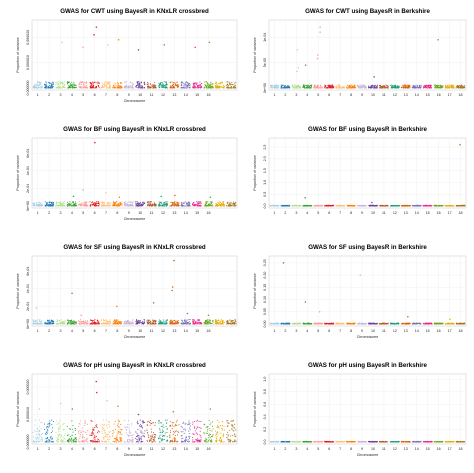  Describe the element at coordinates (265, 62) in the screenshot. I see `y-tick-label: 5e-05` at that location.